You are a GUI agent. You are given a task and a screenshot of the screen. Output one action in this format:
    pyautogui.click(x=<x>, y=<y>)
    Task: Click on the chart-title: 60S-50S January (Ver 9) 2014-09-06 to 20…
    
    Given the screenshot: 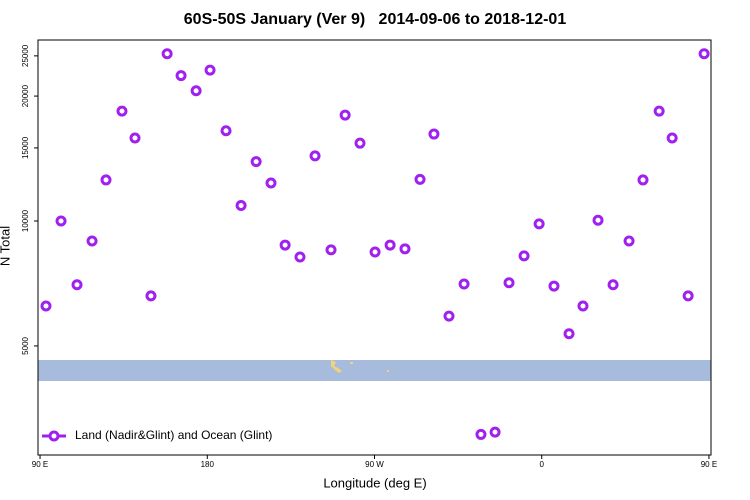 What is the action you would take?
    pyautogui.click(x=375, y=19)
    